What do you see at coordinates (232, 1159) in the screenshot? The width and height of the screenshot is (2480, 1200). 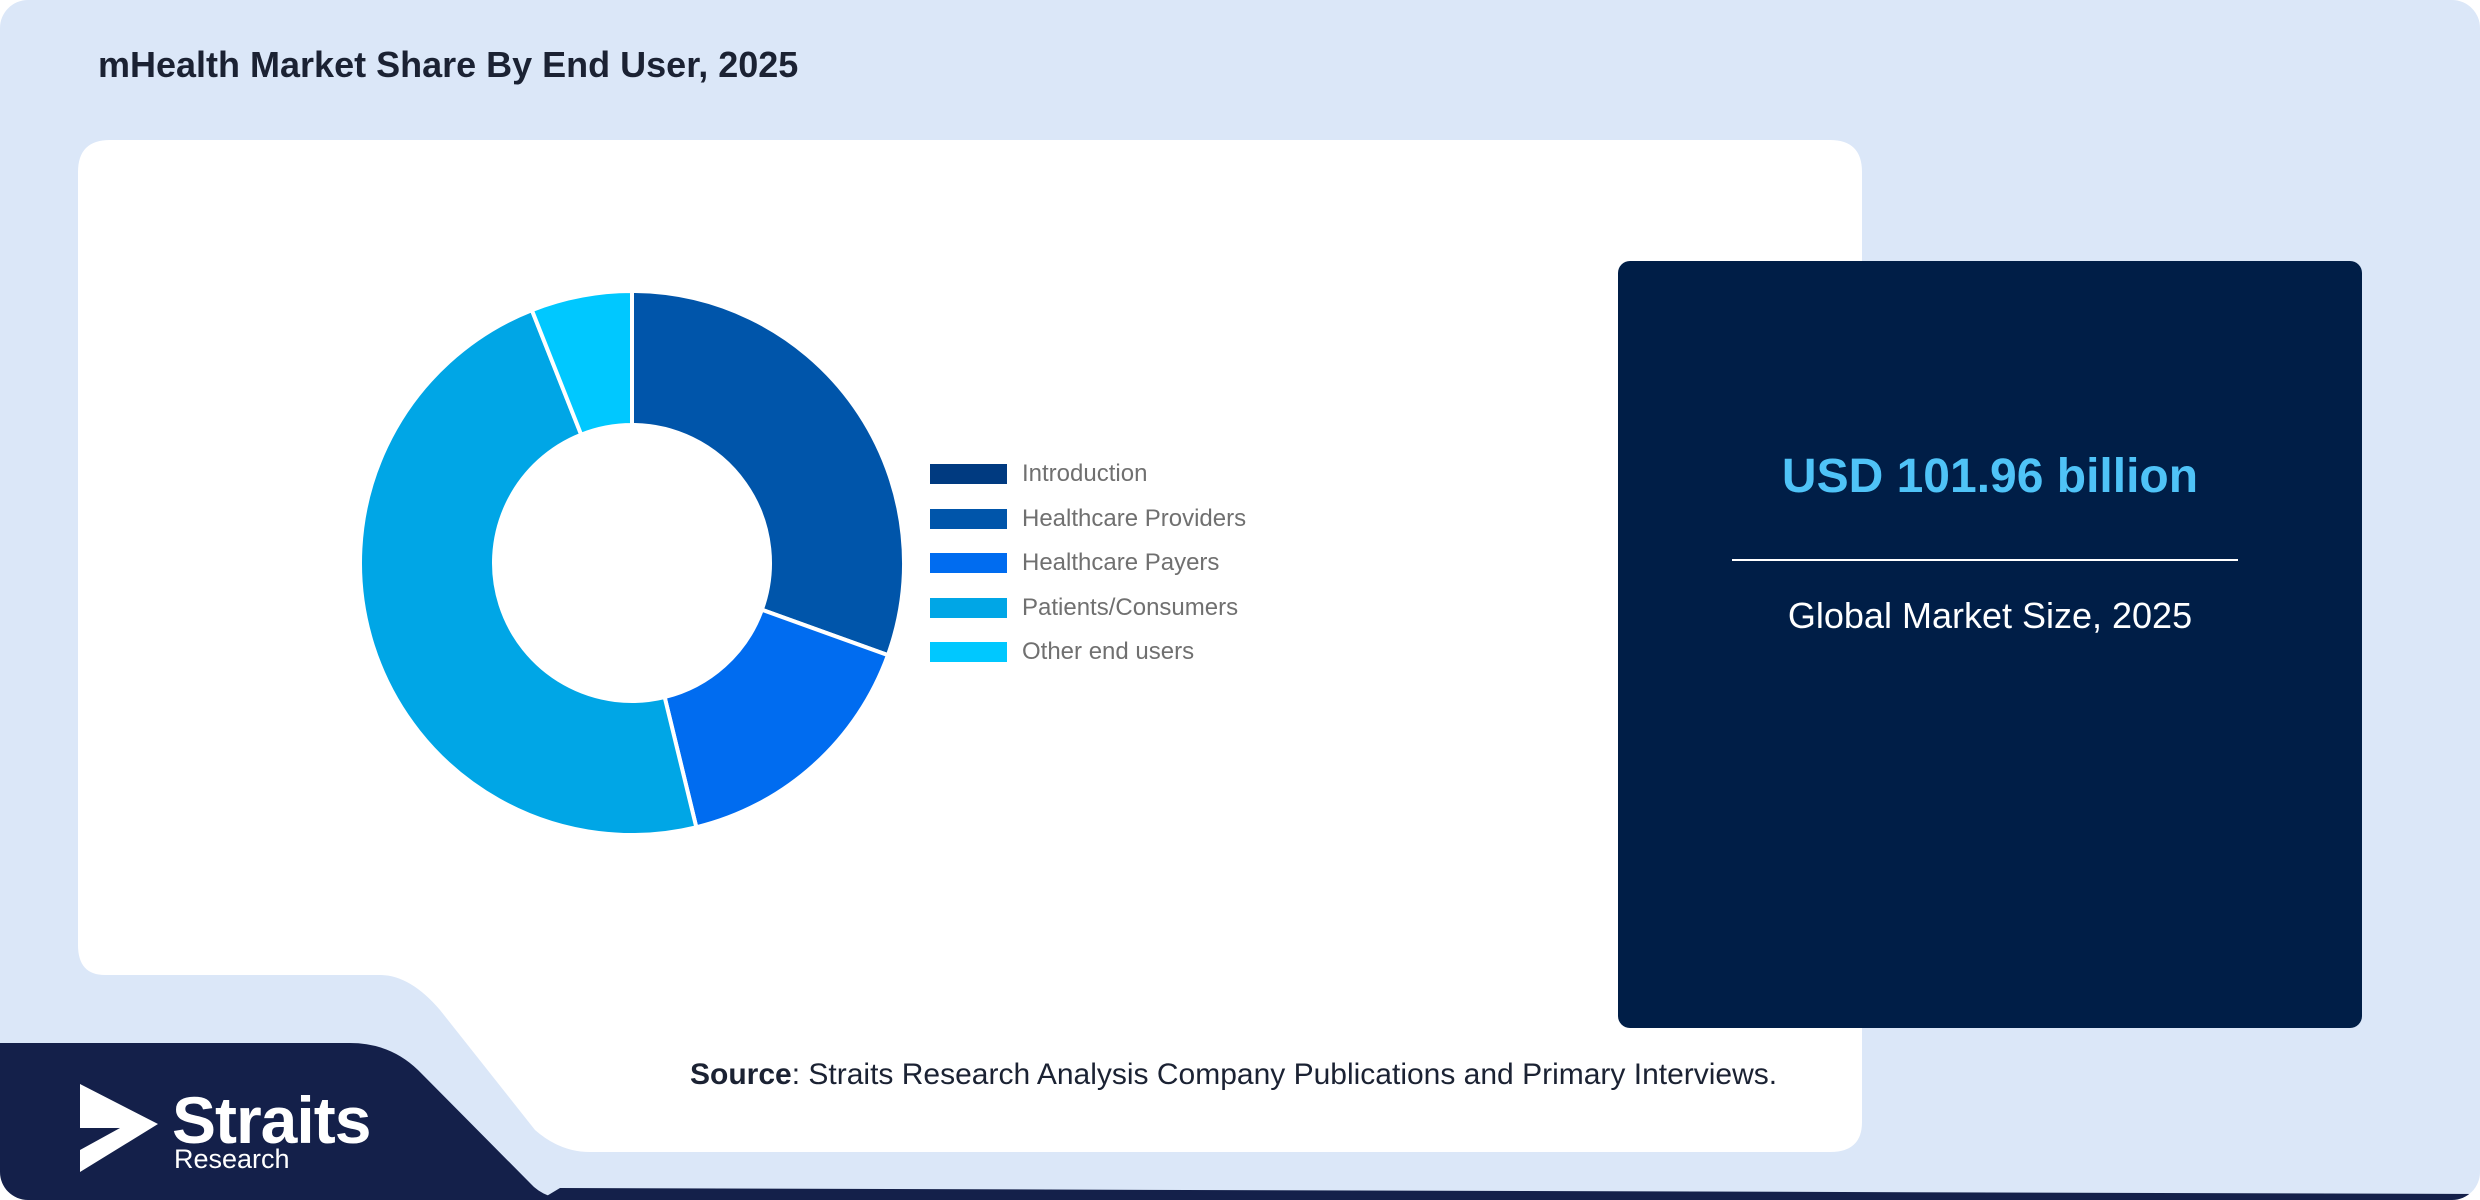 I see `logo-subtitle: Research` at bounding box center [232, 1159].